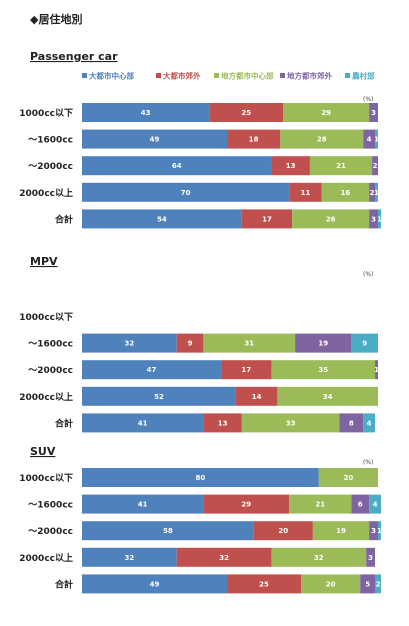 The image size is (409, 626). I want to click on data-label: 31, so click(249, 344).